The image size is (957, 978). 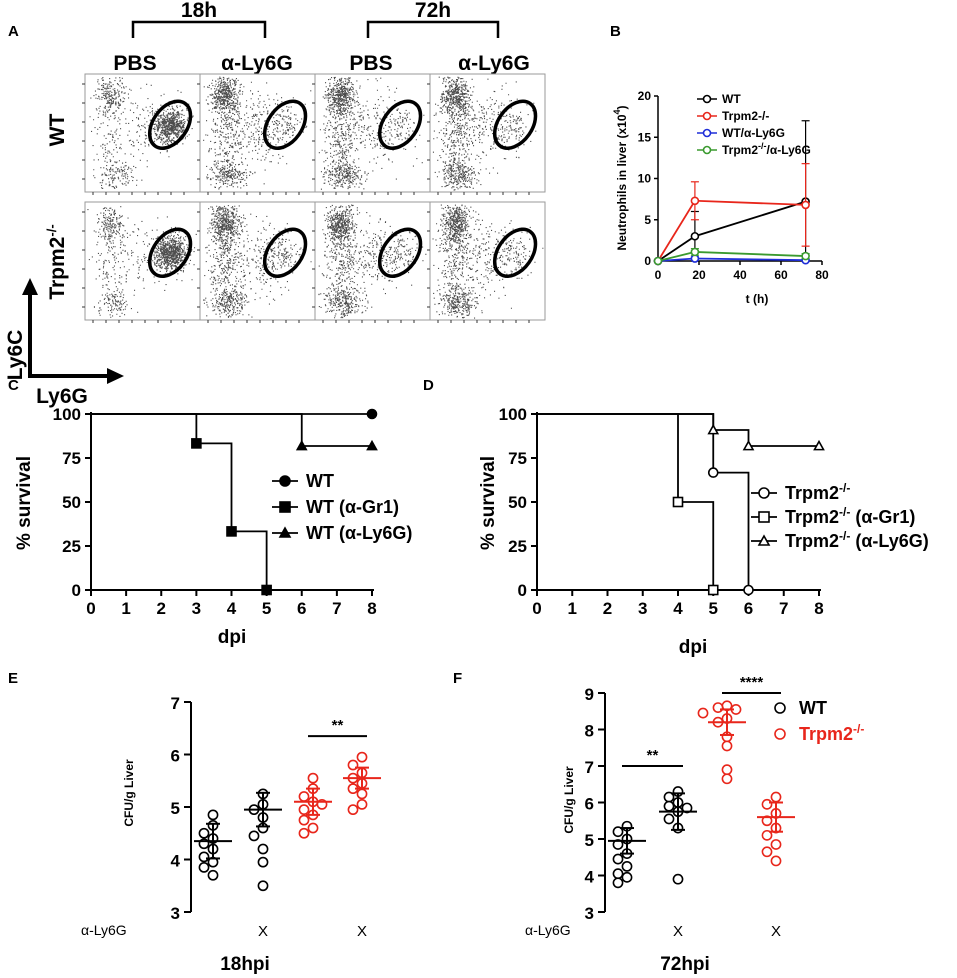 What do you see at coordinates (13, 385) in the screenshot?
I see `panel-c-label: C` at bounding box center [13, 385].